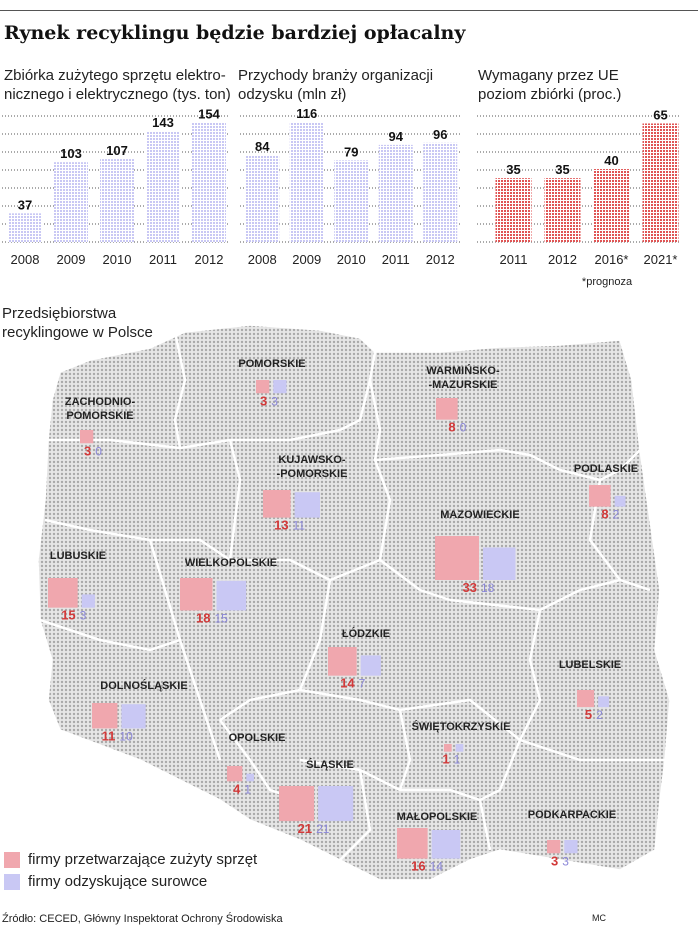 The image size is (698, 930). I want to click on processing-count-lubuskie: 15, so click(68, 615).